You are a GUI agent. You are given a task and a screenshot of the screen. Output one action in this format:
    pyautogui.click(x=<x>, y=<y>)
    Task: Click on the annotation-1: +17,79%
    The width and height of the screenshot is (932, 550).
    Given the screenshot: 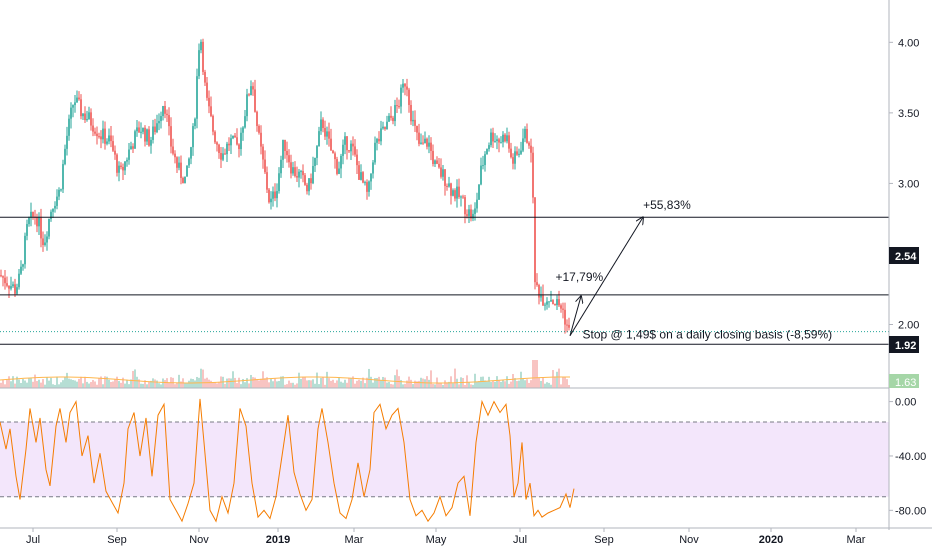 What is the action you would take?
    pyautogui.click(x=579, y=277)
    